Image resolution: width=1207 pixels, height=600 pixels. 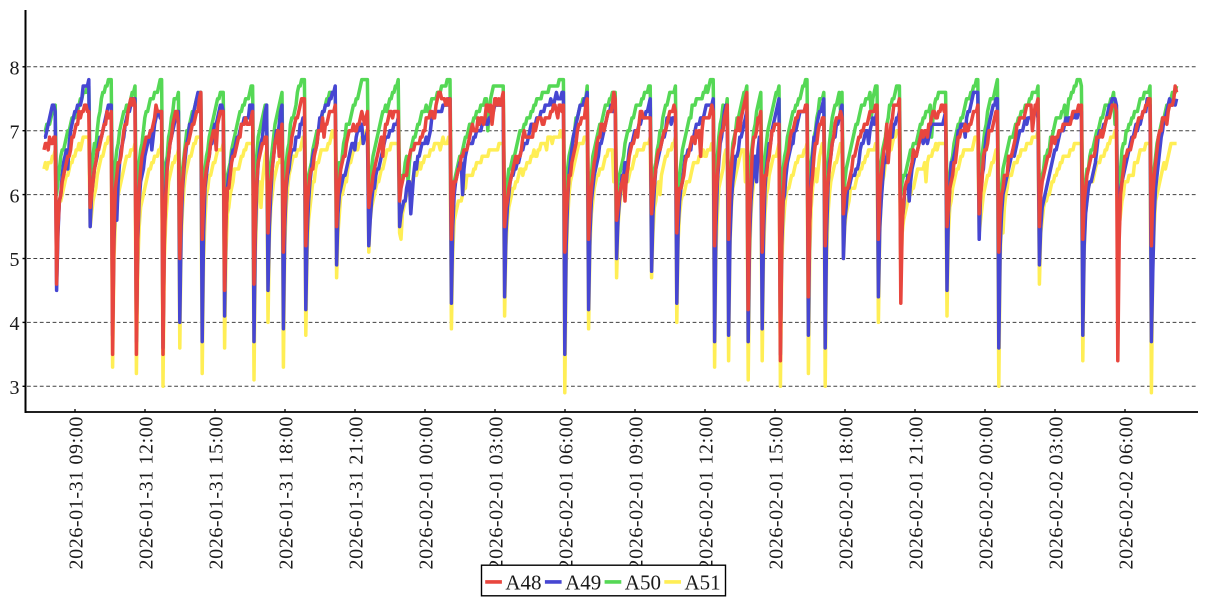 What do you see at coordinates (1127, 492) in the screenshot?
I see `svg-text: 2026-02-02 06:00` at bounding box center [1127, 492].